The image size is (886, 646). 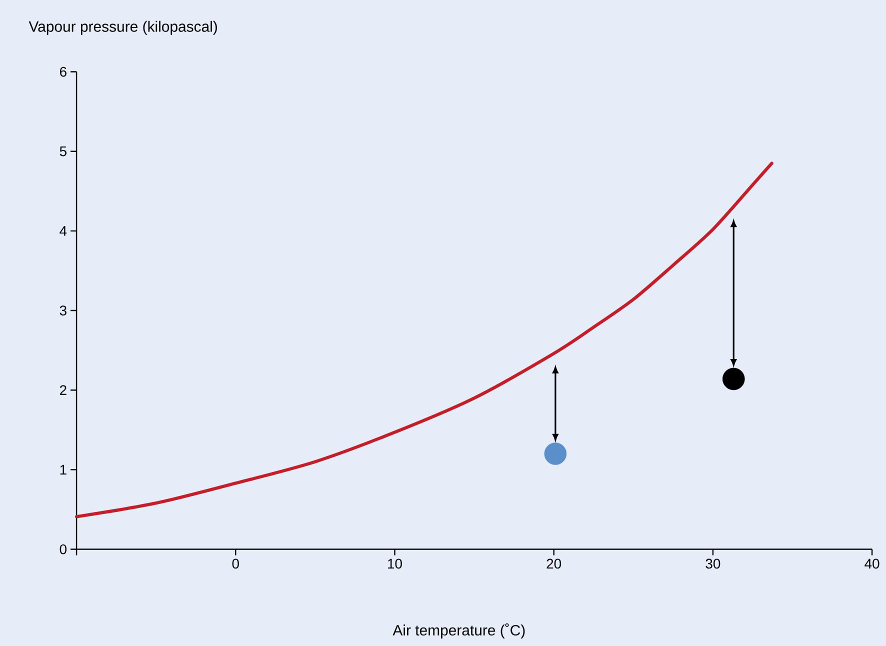 I want to click on y-axis-title: Vapour pressure (kilopascal), so click(x=122, y=27).